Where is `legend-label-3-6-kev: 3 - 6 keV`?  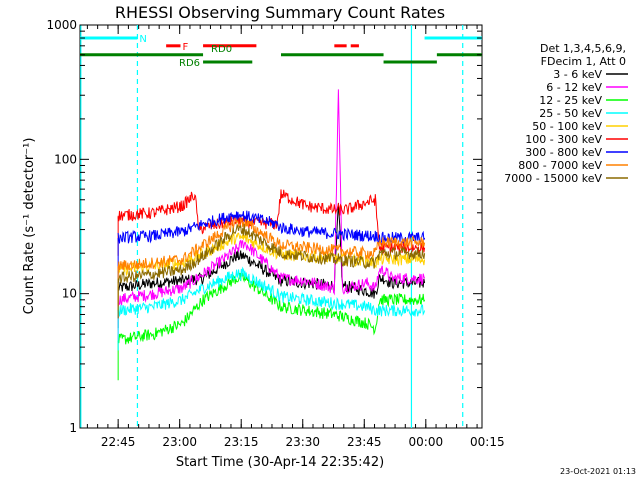
legend-label-3-6-kev: 3 - 6 keV is located at coordinates (577, 74).